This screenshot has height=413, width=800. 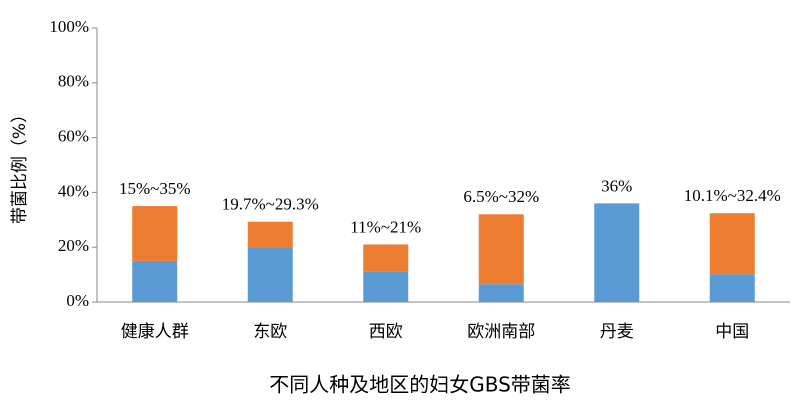 I want to click on y-tick-label: 0%, so click(x=77, y=300).